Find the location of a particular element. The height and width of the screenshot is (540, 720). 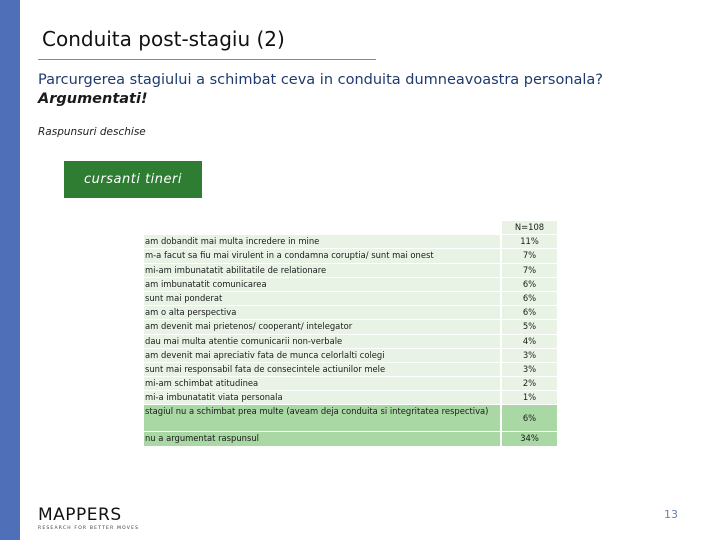

row-value: 34% is located at coordinates (529, 439).